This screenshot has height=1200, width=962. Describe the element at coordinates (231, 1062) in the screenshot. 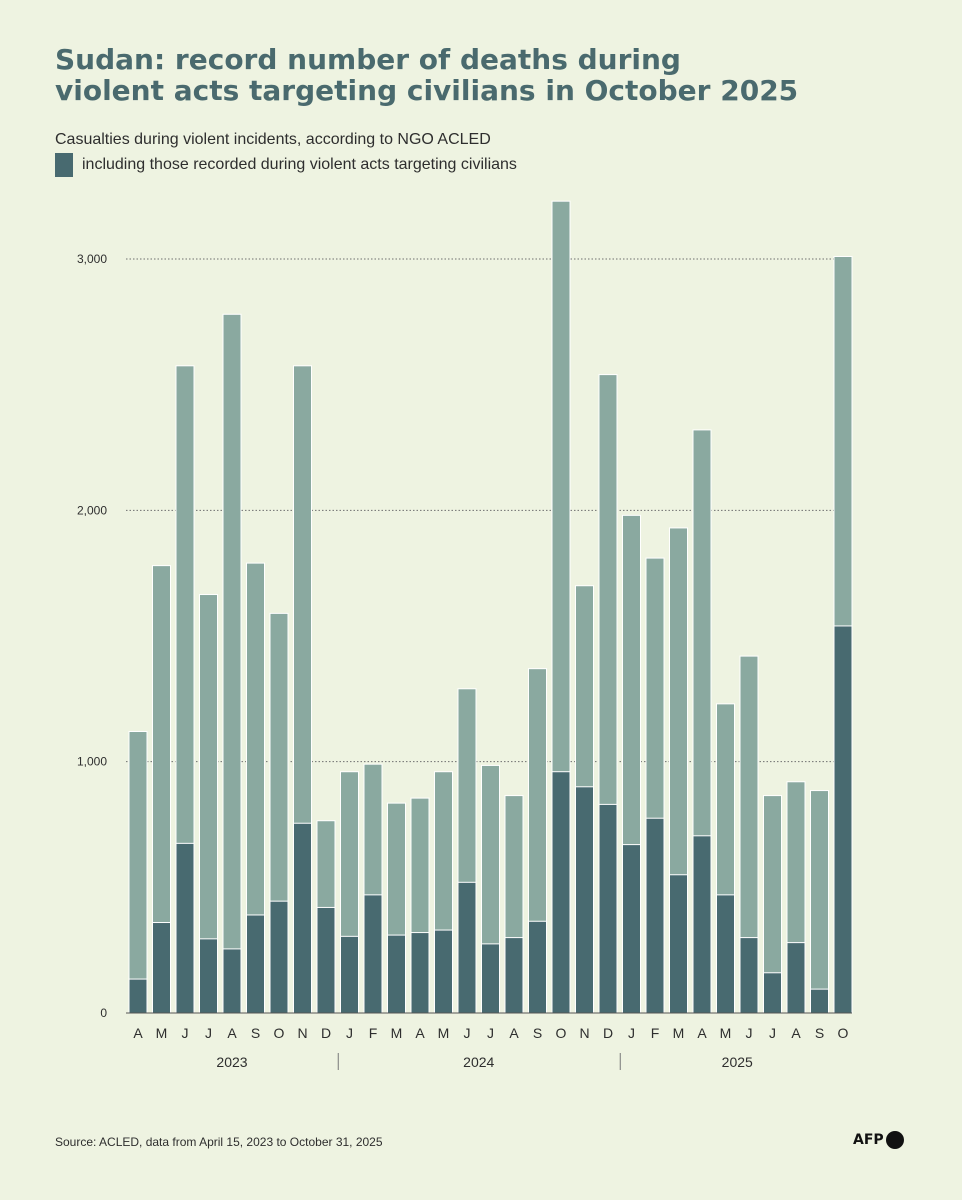

I see `year-label: 2023` at that location.